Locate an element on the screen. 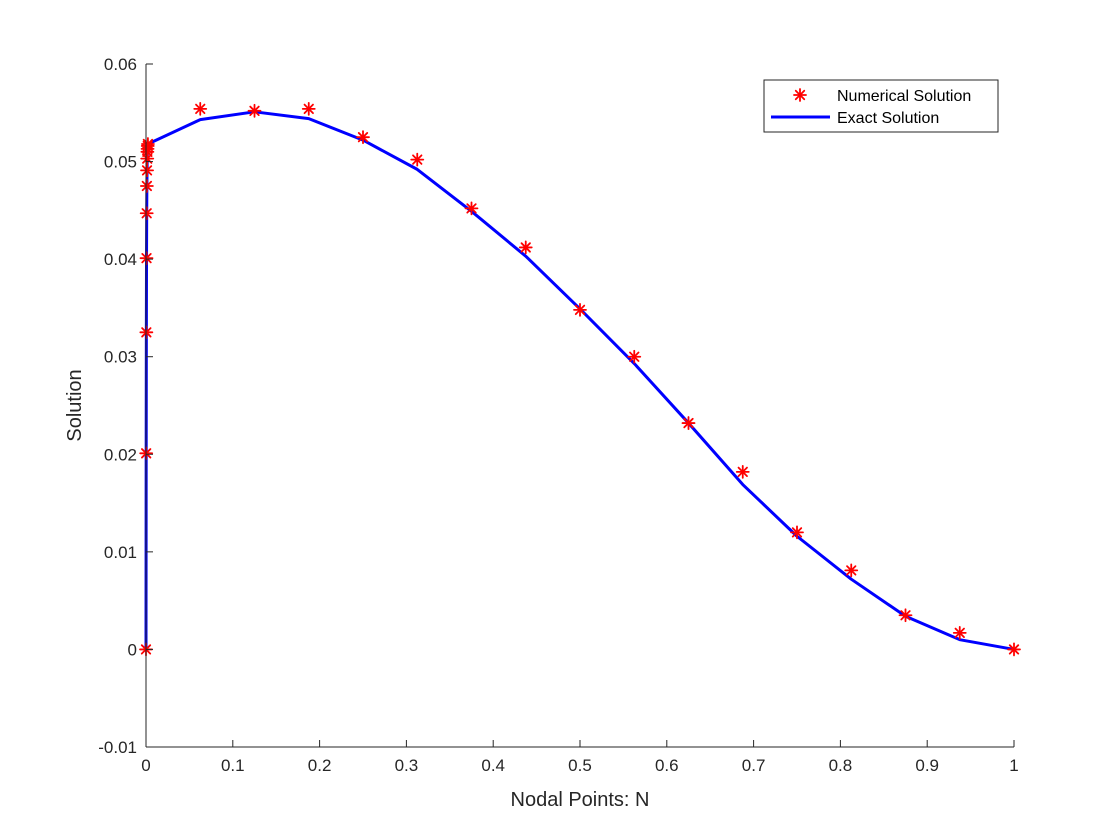 The height and width of the screenshot is (840, 1120). y-tick-label: 0.01 is located at coordinates (120, 552).